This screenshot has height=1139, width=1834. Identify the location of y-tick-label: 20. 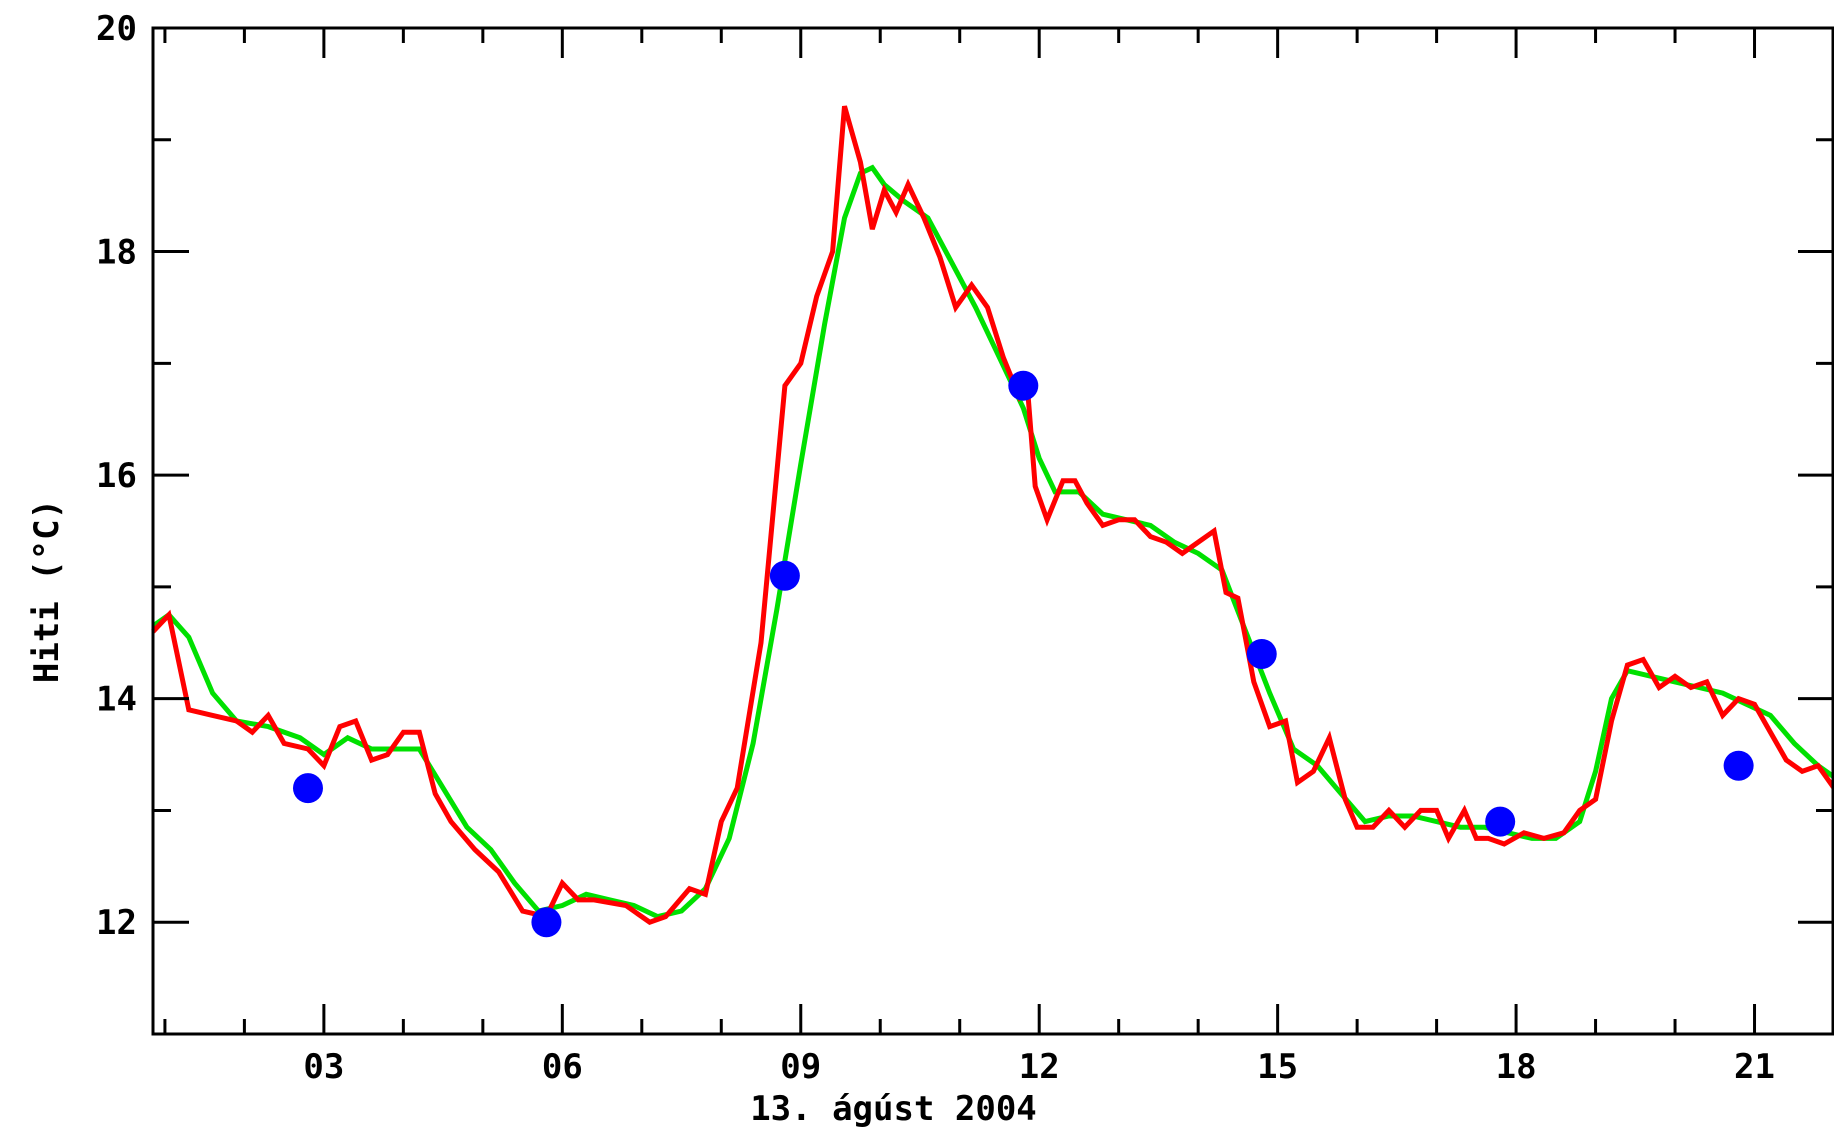
(116, 29).